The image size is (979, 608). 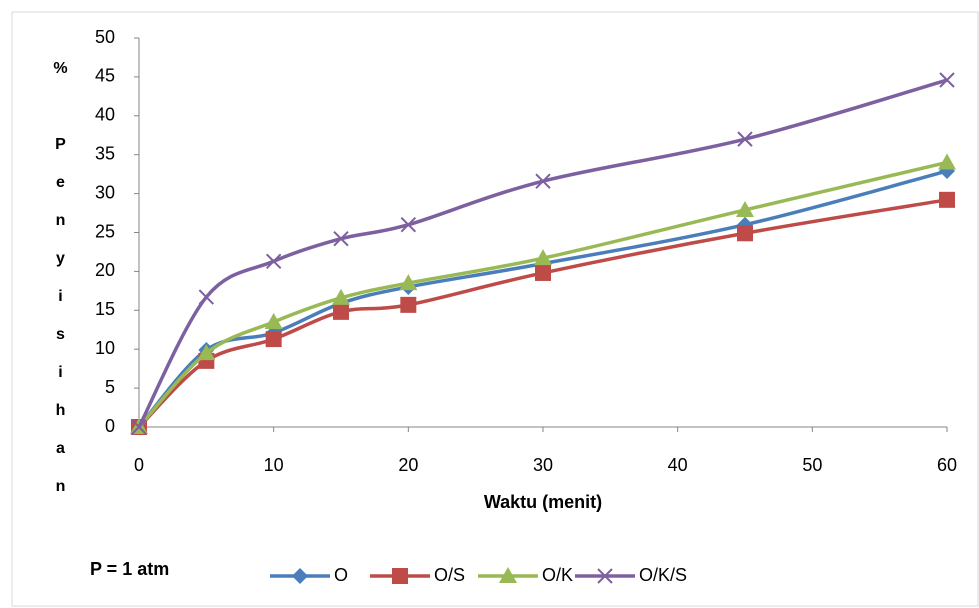 I want to click on y-tick-label: 25, so click(x=105, y=231).